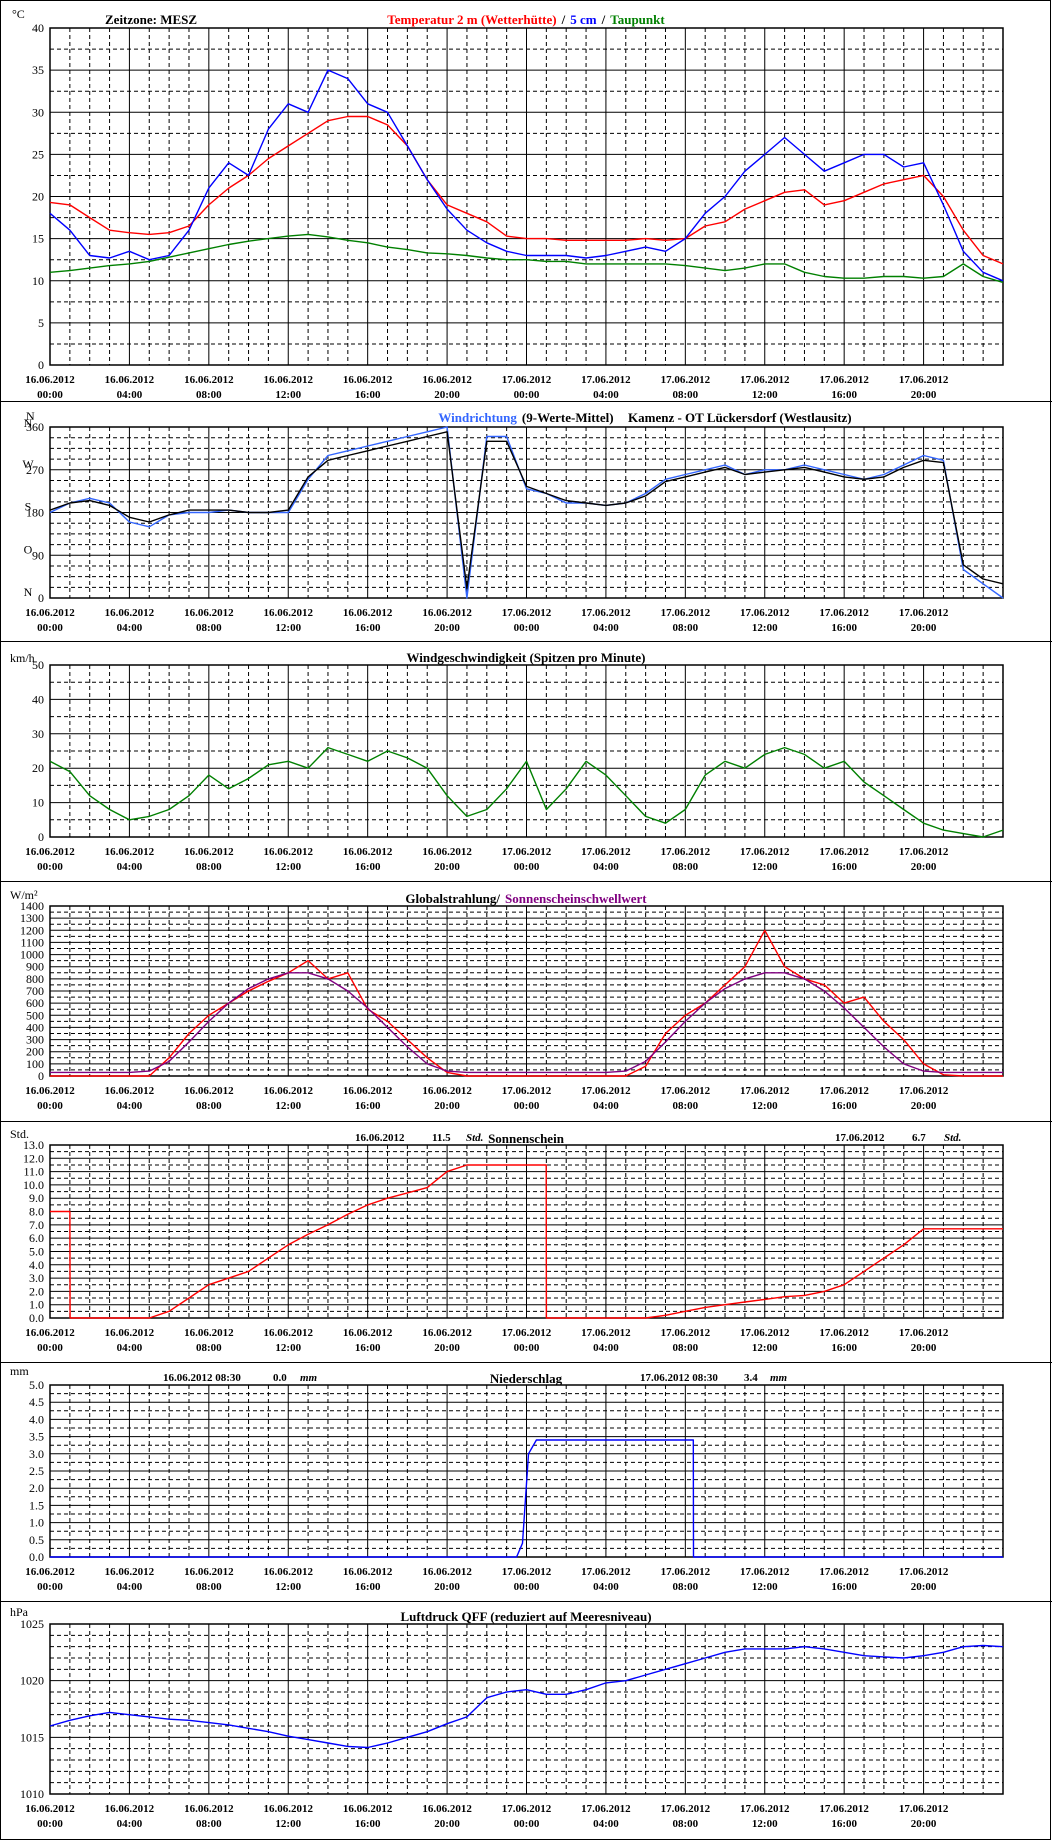  I want to click on y-tick-label: 4.0, so click(36, 1419).